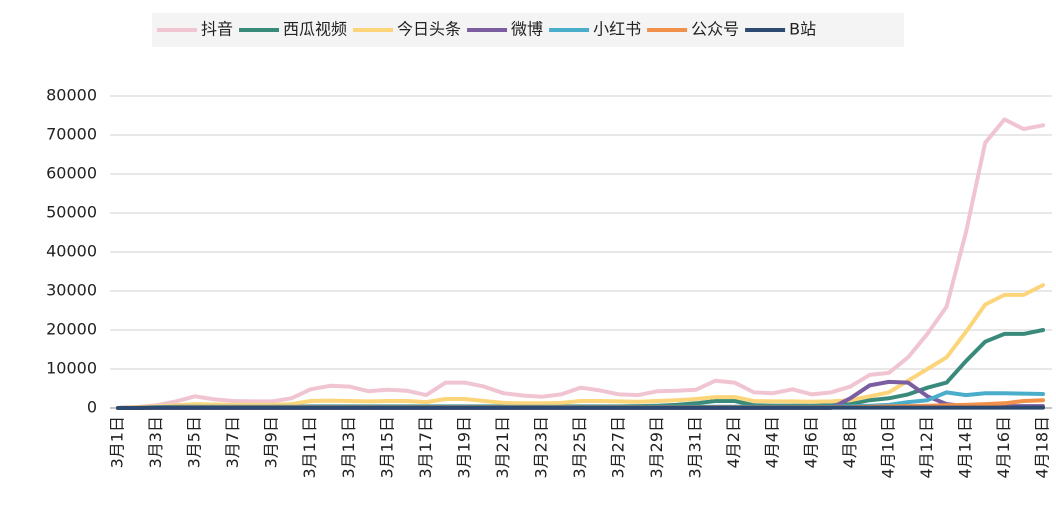  What do you see at coordinates (117, 442) in the screenshot?
I see `x-tick-label: 3月1日` at bounding box center [117, 442].